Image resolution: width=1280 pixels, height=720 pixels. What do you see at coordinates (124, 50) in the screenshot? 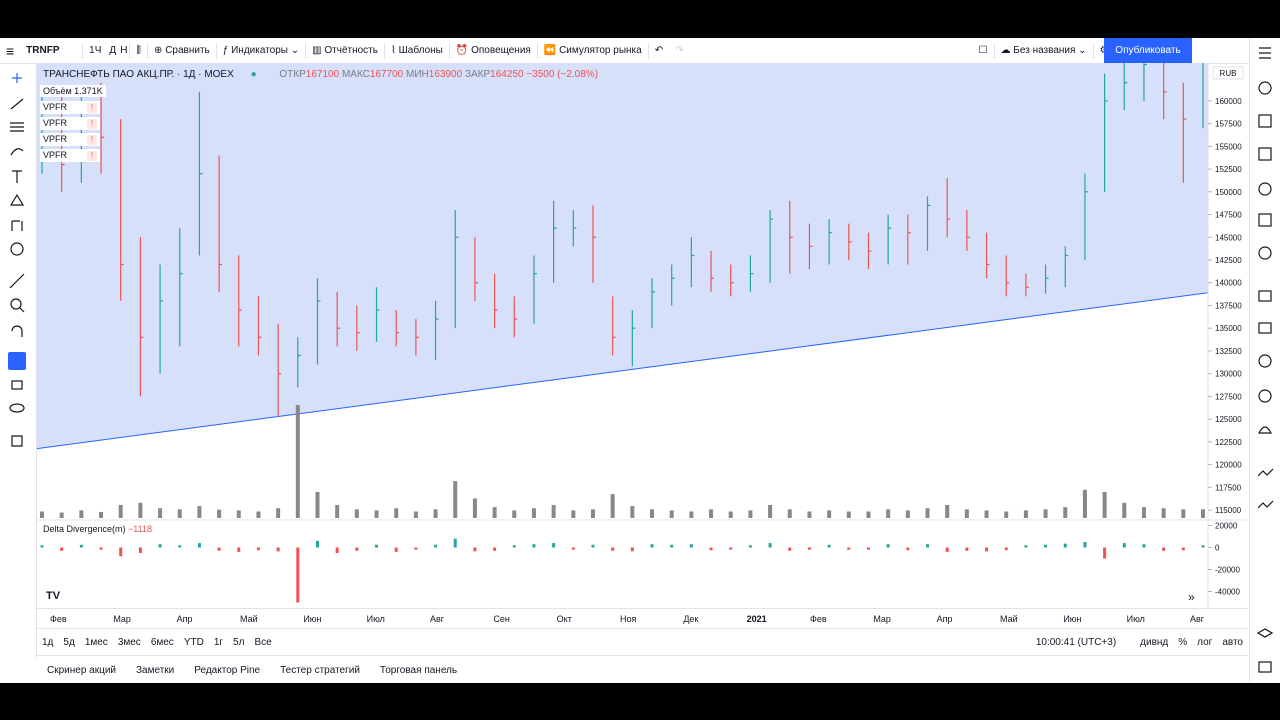
I see `interval: Н` at bounding box center [124, 50].